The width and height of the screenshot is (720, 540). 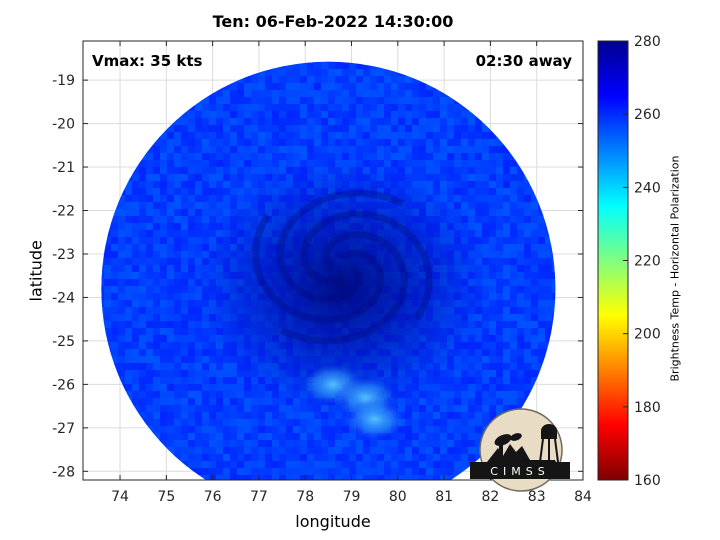 I want to click on logo-text: CIMSS, so click(x=519, y=471).